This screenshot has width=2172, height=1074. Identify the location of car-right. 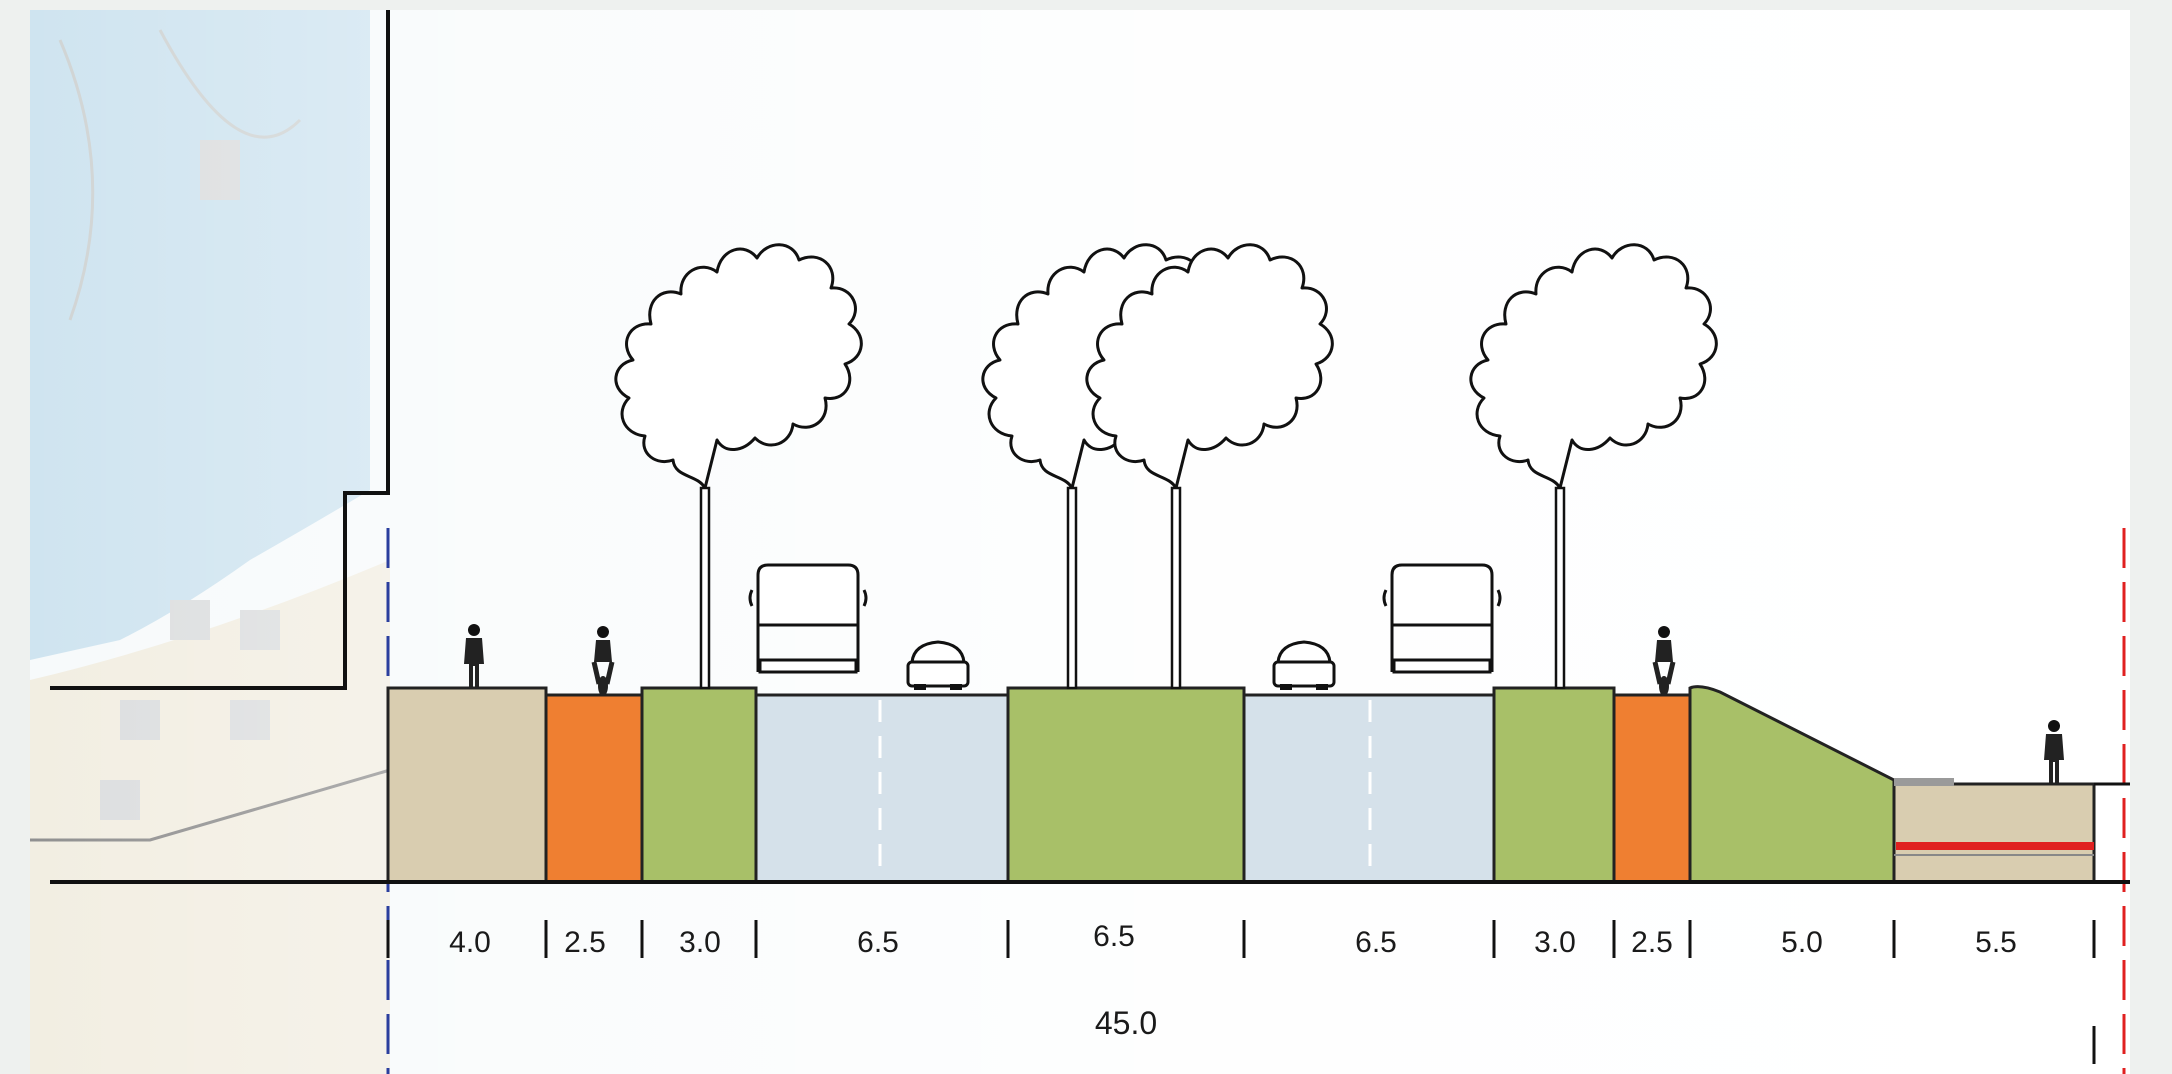
(1304, 666).